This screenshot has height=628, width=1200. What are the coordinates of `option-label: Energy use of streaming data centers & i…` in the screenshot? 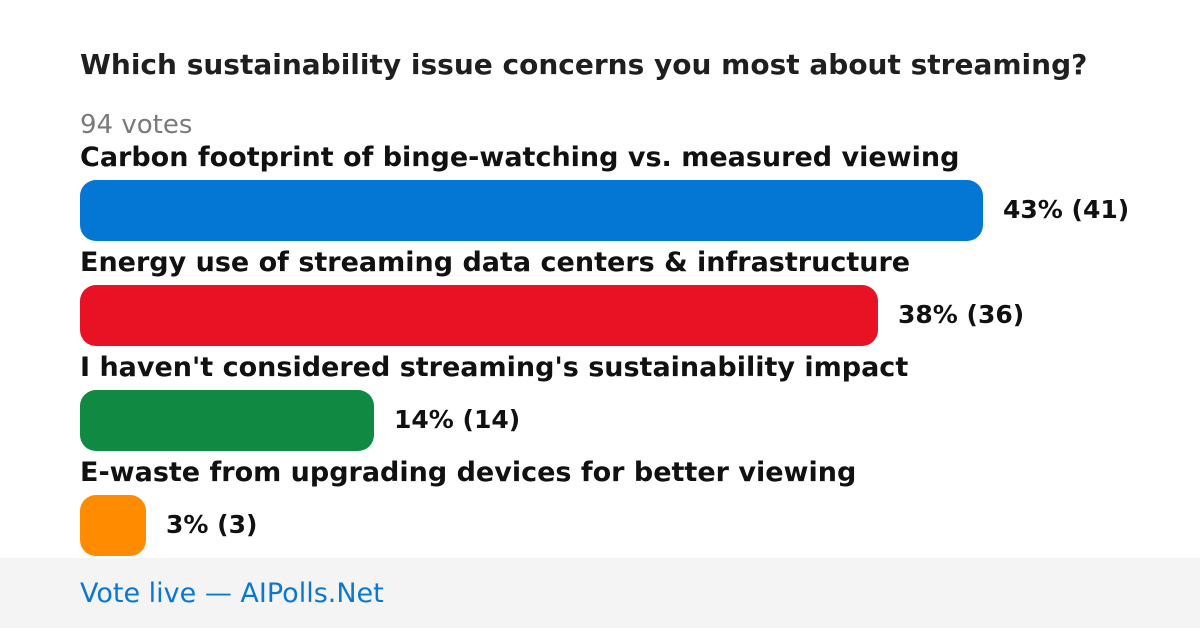 It's located at (495, 262).